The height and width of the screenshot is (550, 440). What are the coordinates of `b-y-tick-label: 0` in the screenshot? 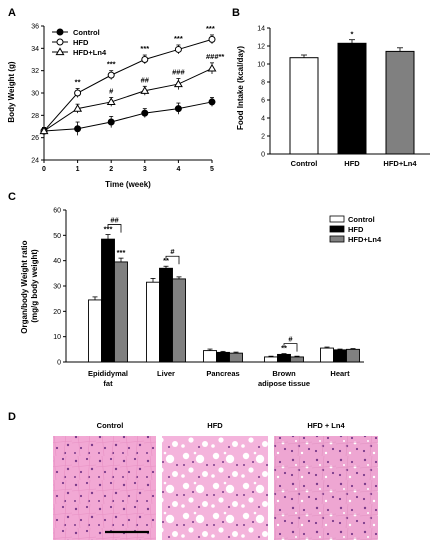 It's located at (263, 155).